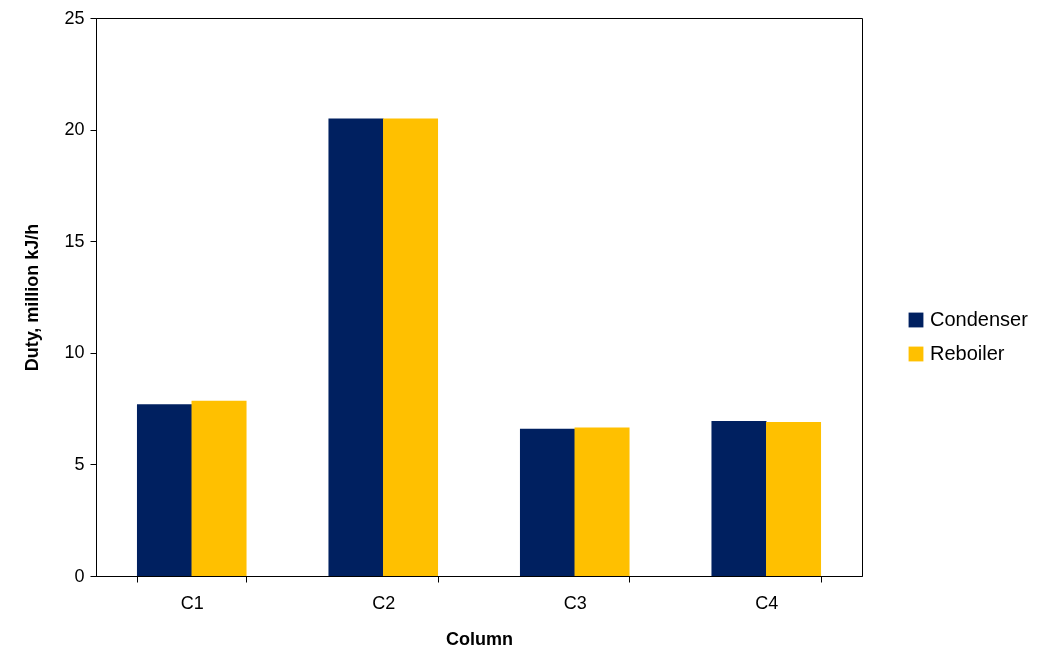 The height and width of the screenshot is (666, 1049). What do you see at coordinates (479, 638) in the screenshot?
I see `x-axis-title: Column` at bounding box center [479, 638].